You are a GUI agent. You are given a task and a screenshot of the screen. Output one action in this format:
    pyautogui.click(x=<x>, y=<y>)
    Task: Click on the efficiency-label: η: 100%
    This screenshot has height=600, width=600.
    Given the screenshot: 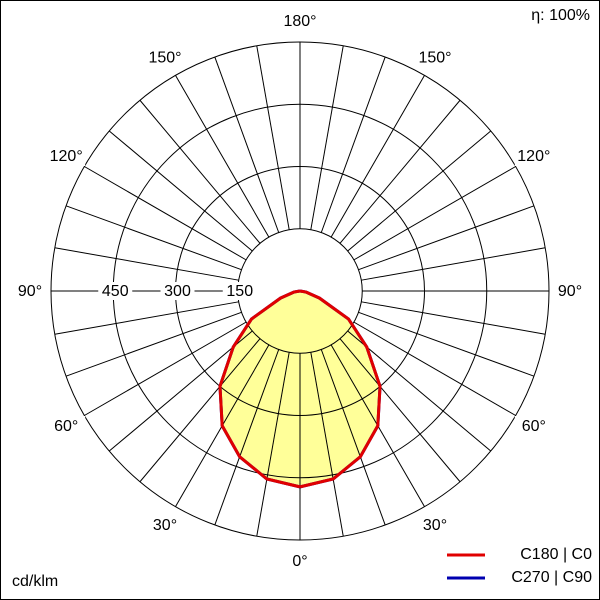 What is the action you would take?
    pyautogui.click(x=560, y=15)
    